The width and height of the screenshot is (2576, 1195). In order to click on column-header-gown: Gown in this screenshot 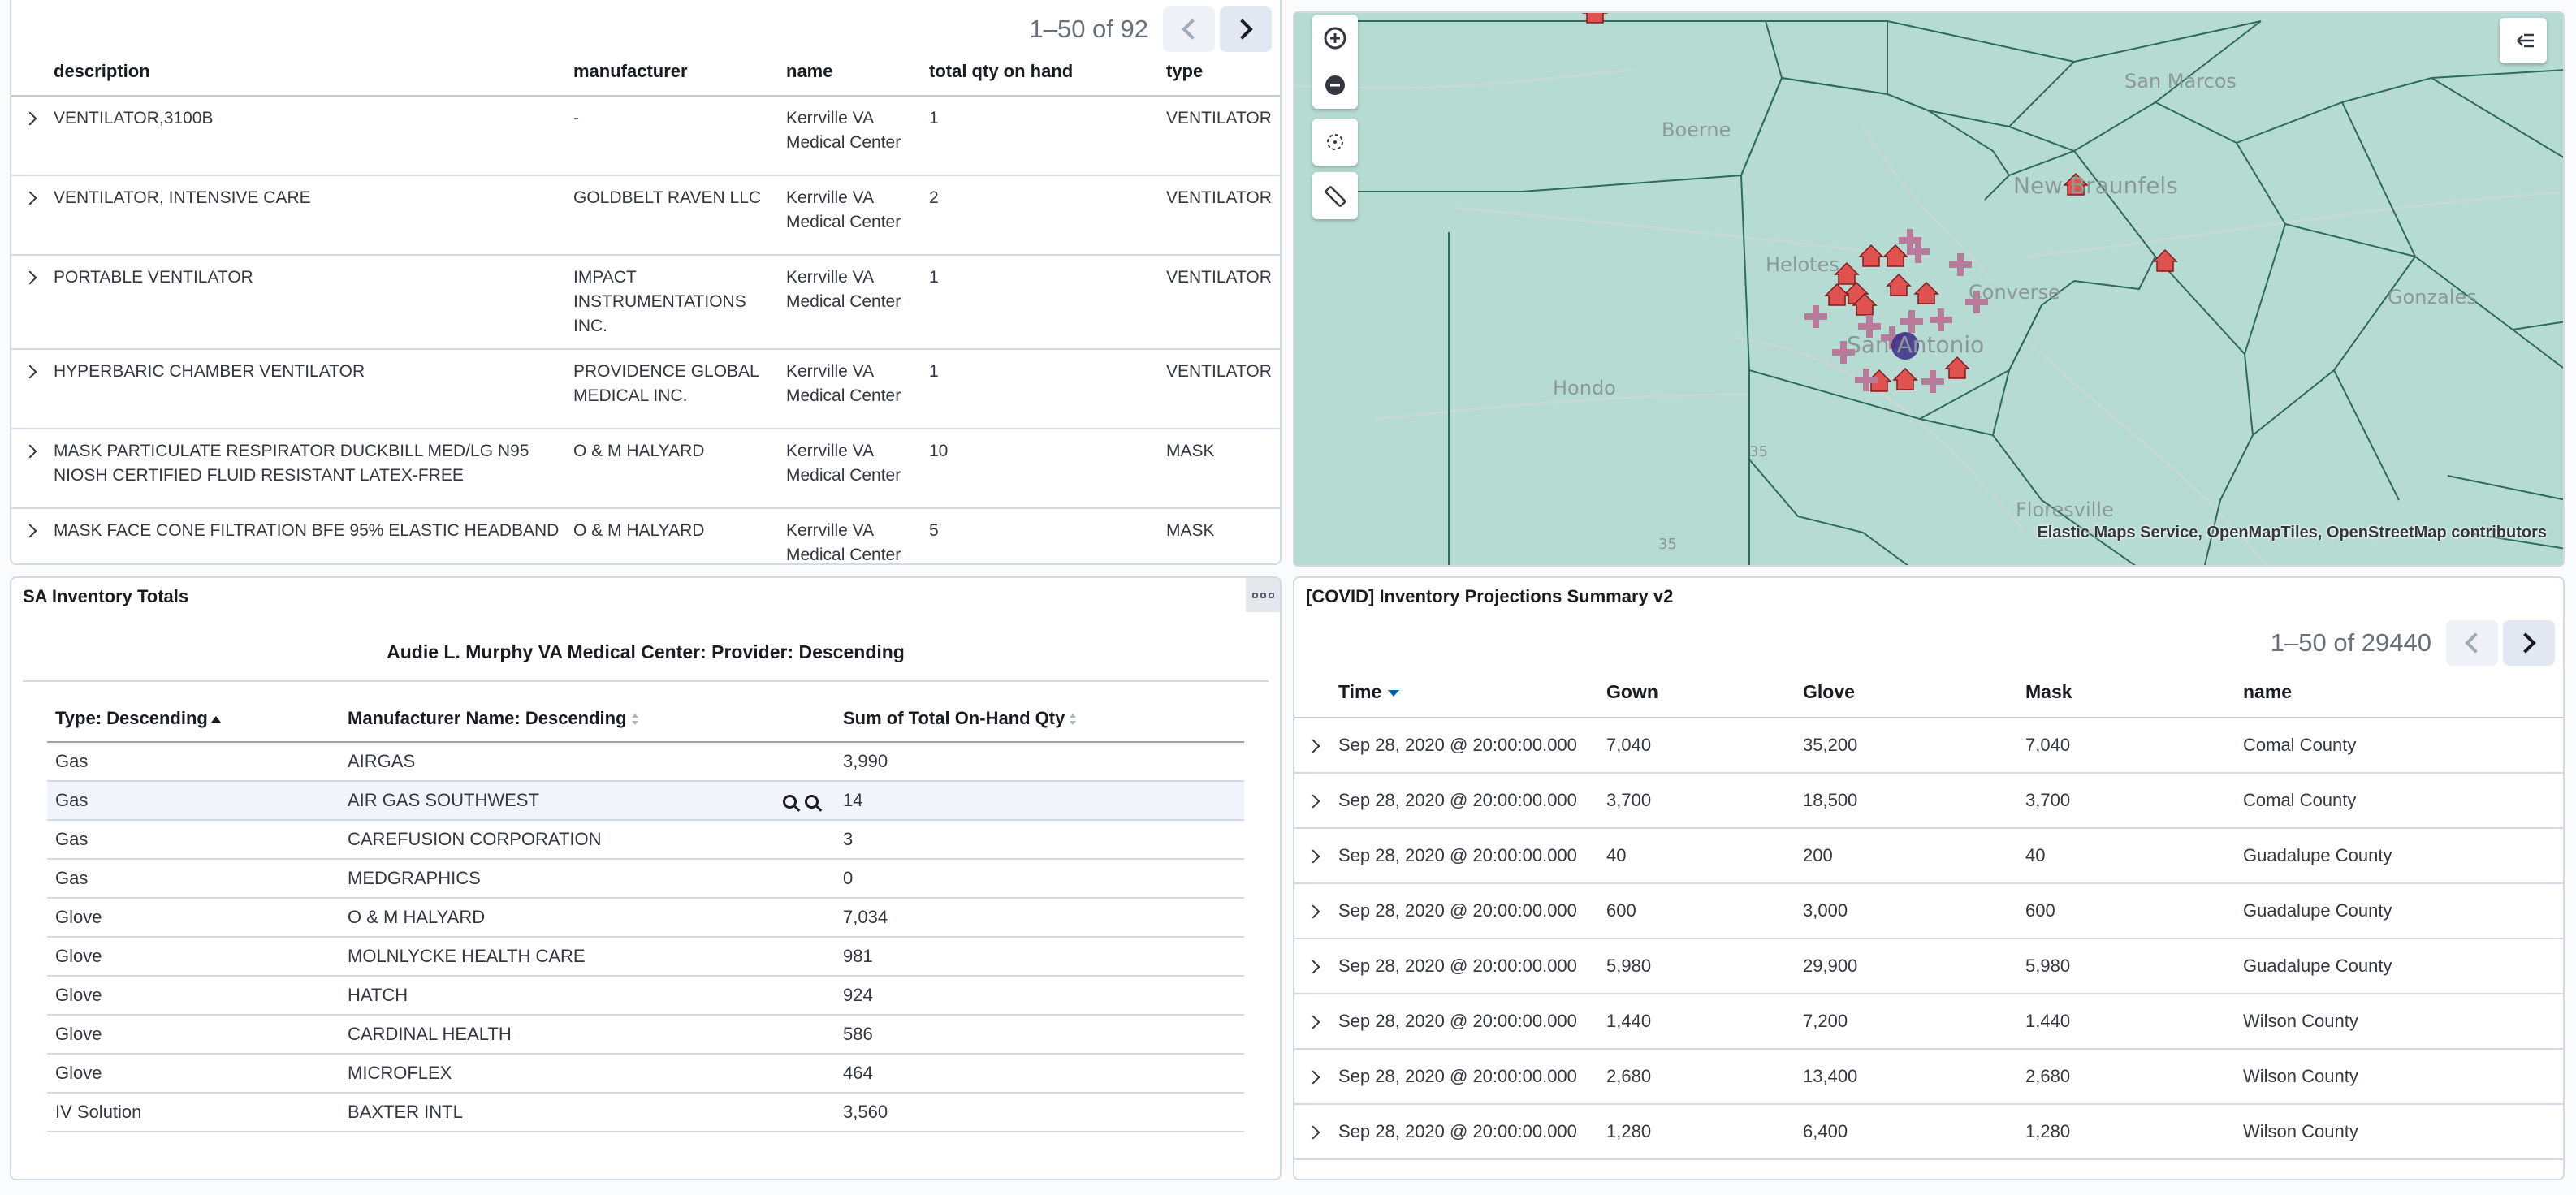, I will do `click(1698, 692)`.